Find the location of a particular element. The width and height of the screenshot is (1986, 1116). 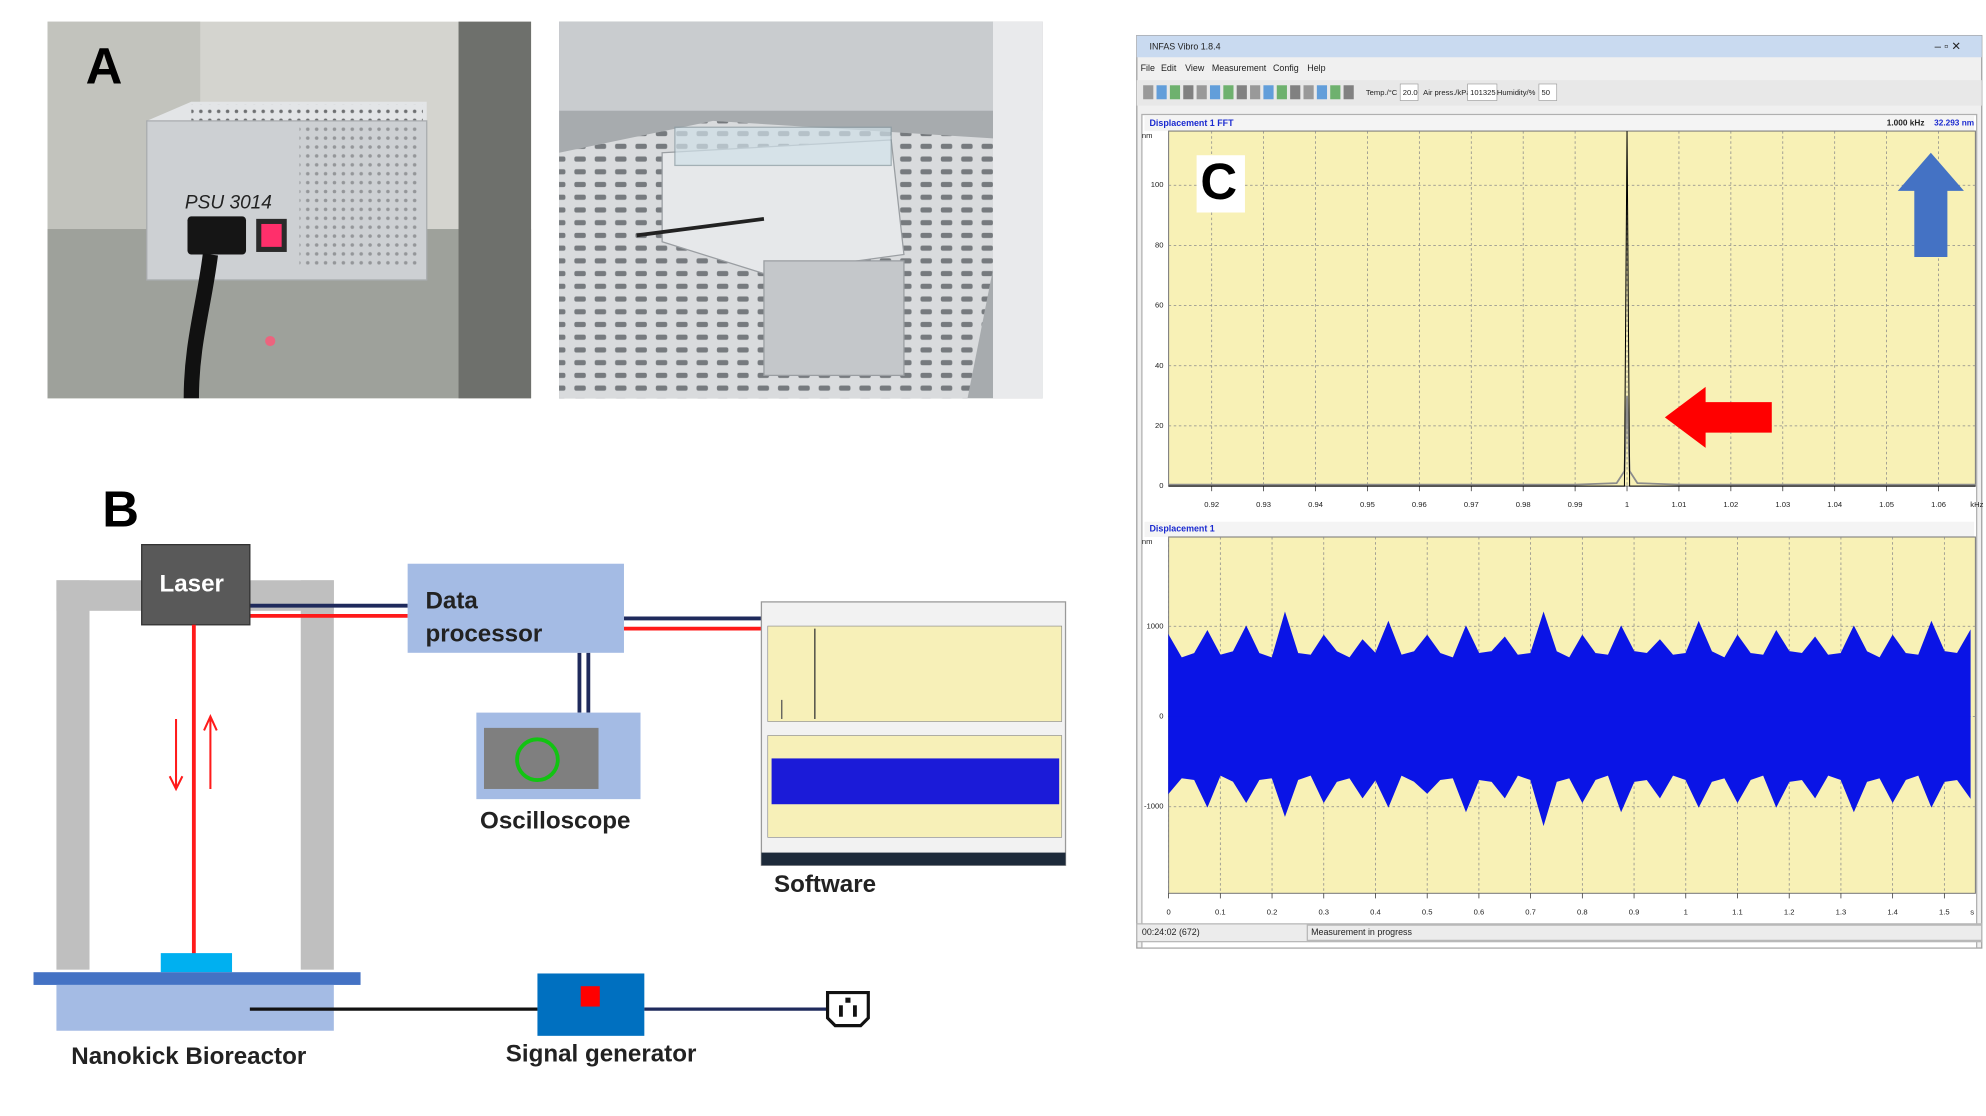

processor-label: processor is located at coordinates (483, 633).